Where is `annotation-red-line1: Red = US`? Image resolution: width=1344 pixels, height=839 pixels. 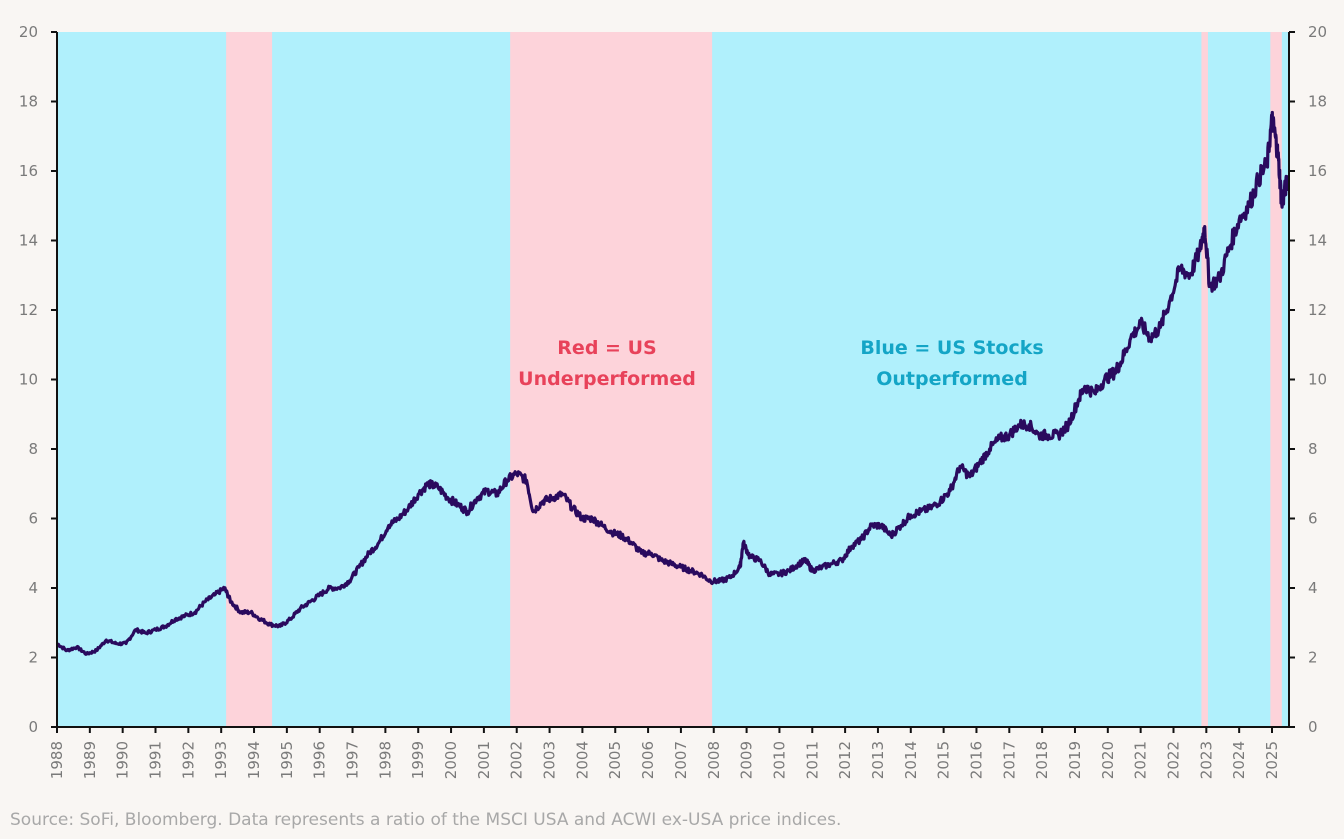 annotation-red-line1: Red = US is located at coordinates (606, 348).